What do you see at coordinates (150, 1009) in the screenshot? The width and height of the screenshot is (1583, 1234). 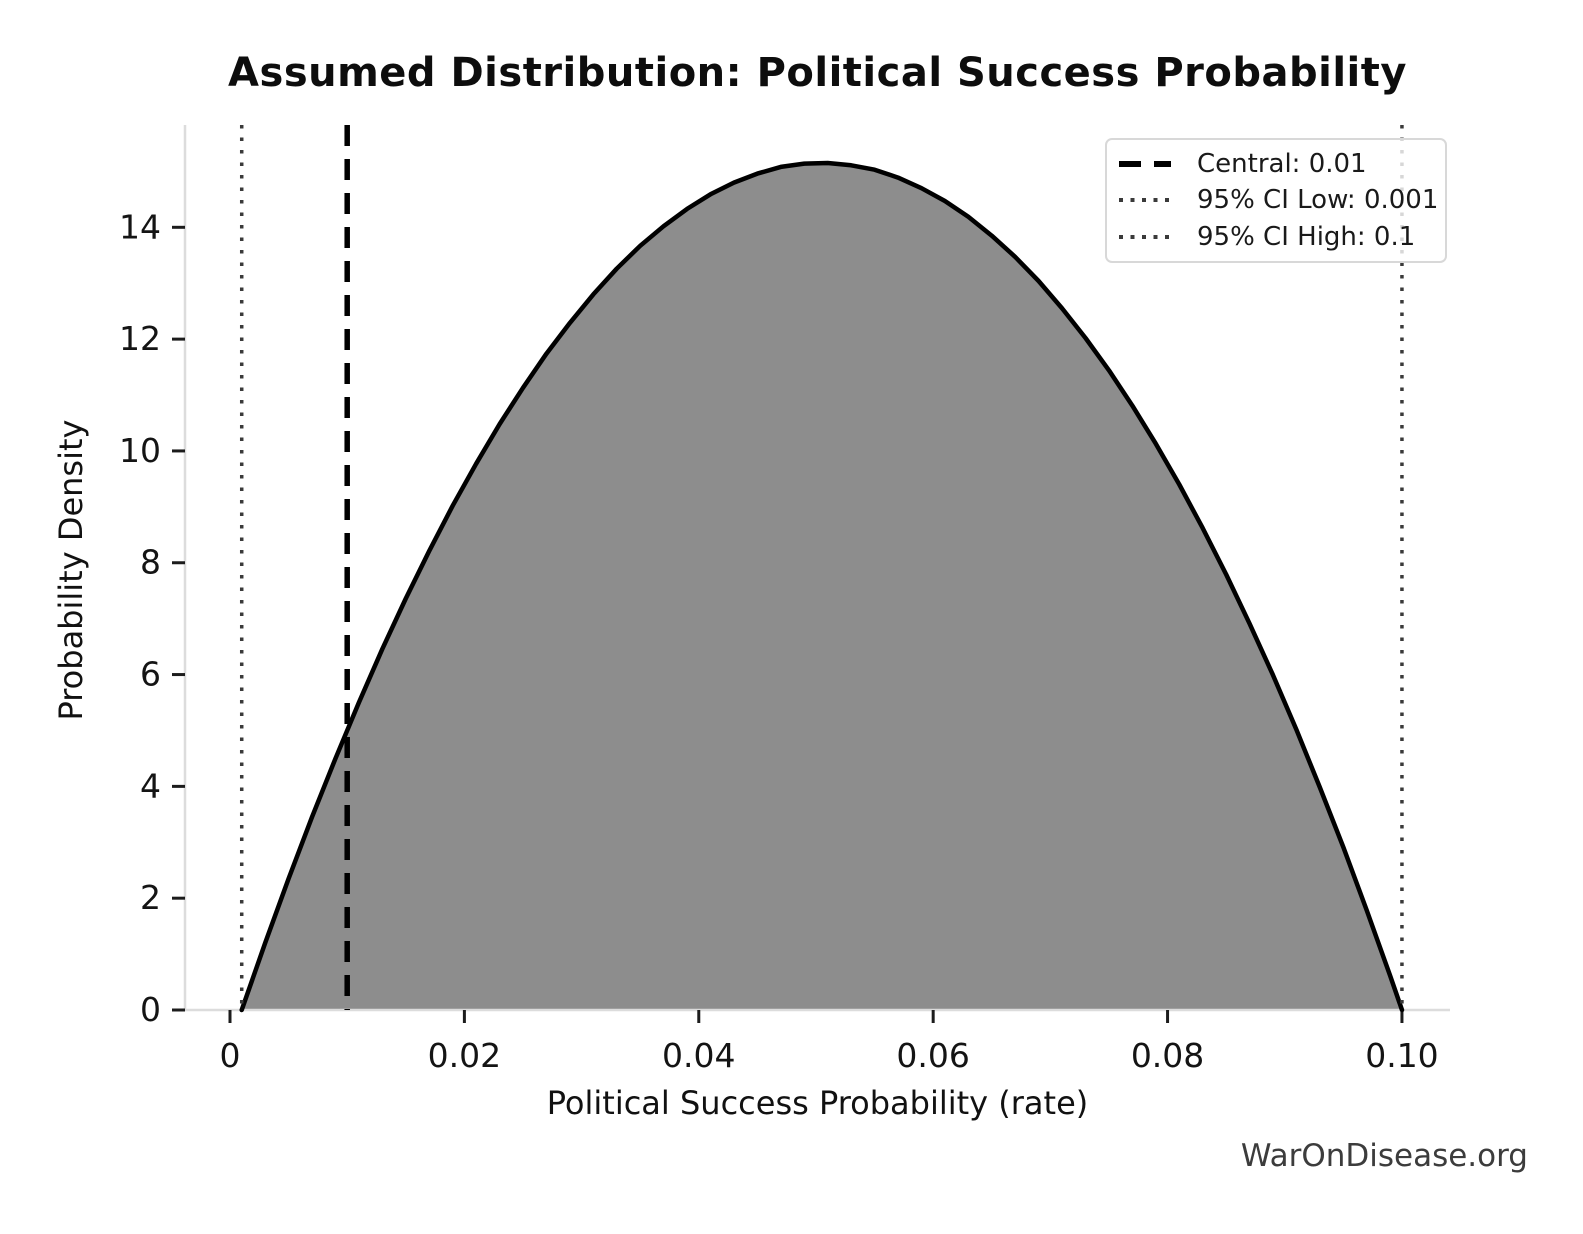 I see `y-tick-label: 0` at bounding box center [150, 1009].